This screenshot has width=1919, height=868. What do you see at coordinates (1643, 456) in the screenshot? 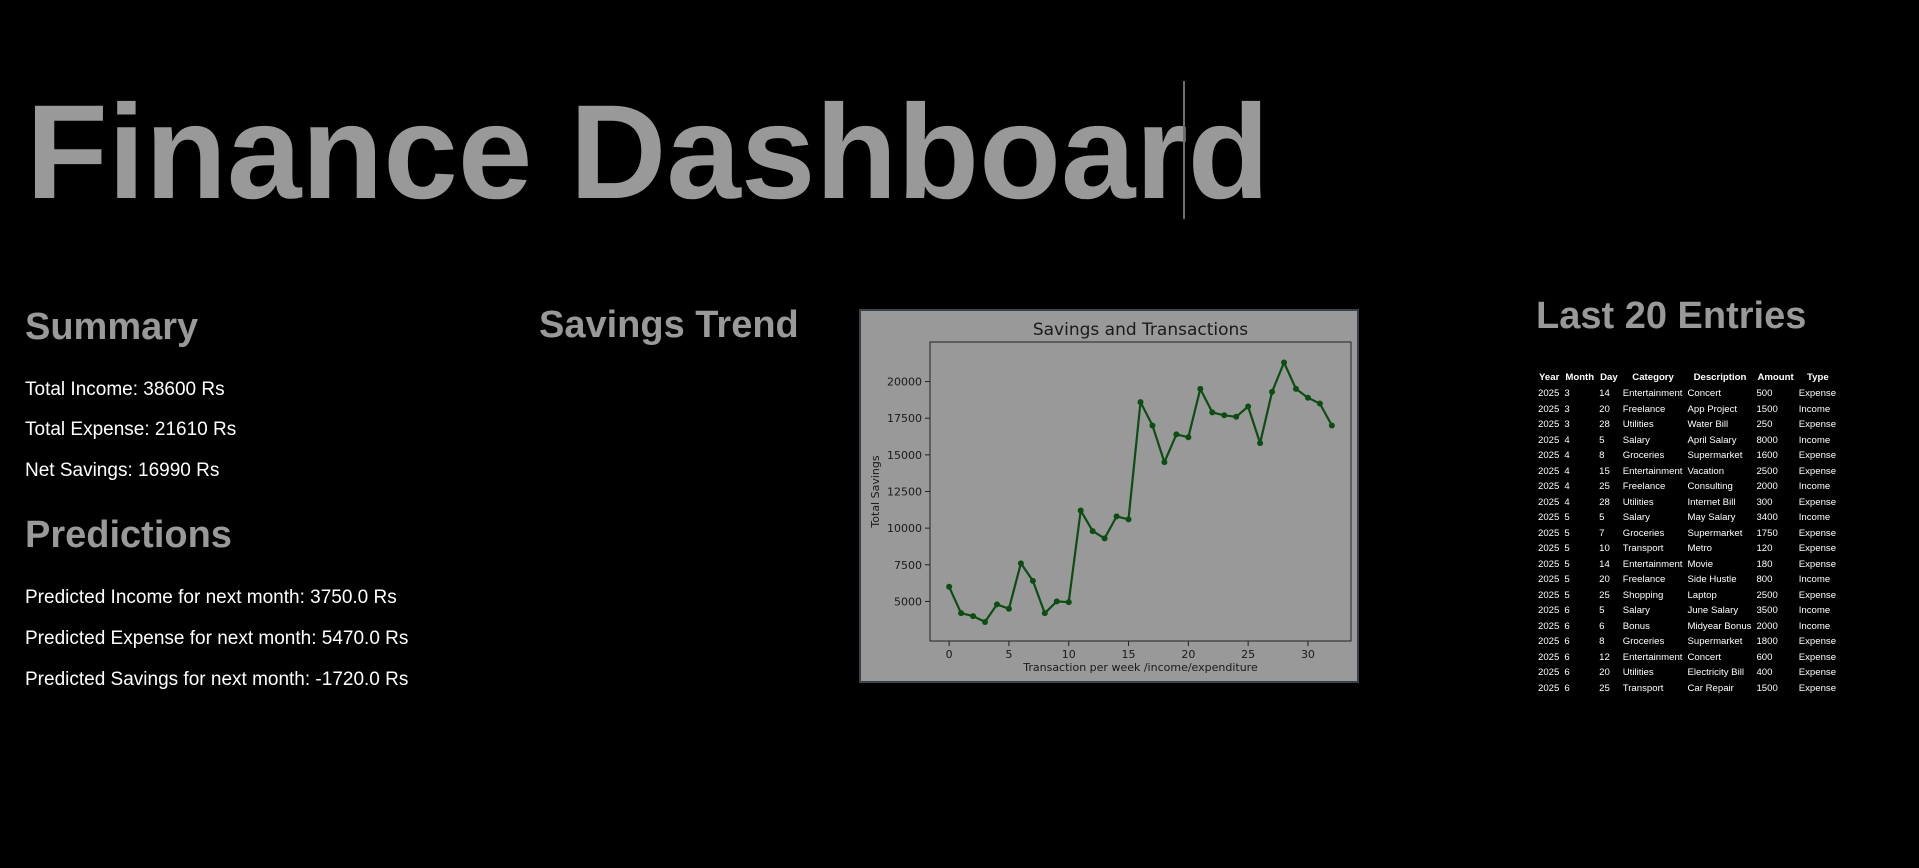
I see `table-cell-category: Groceries` at bounding box center [1643, 456].